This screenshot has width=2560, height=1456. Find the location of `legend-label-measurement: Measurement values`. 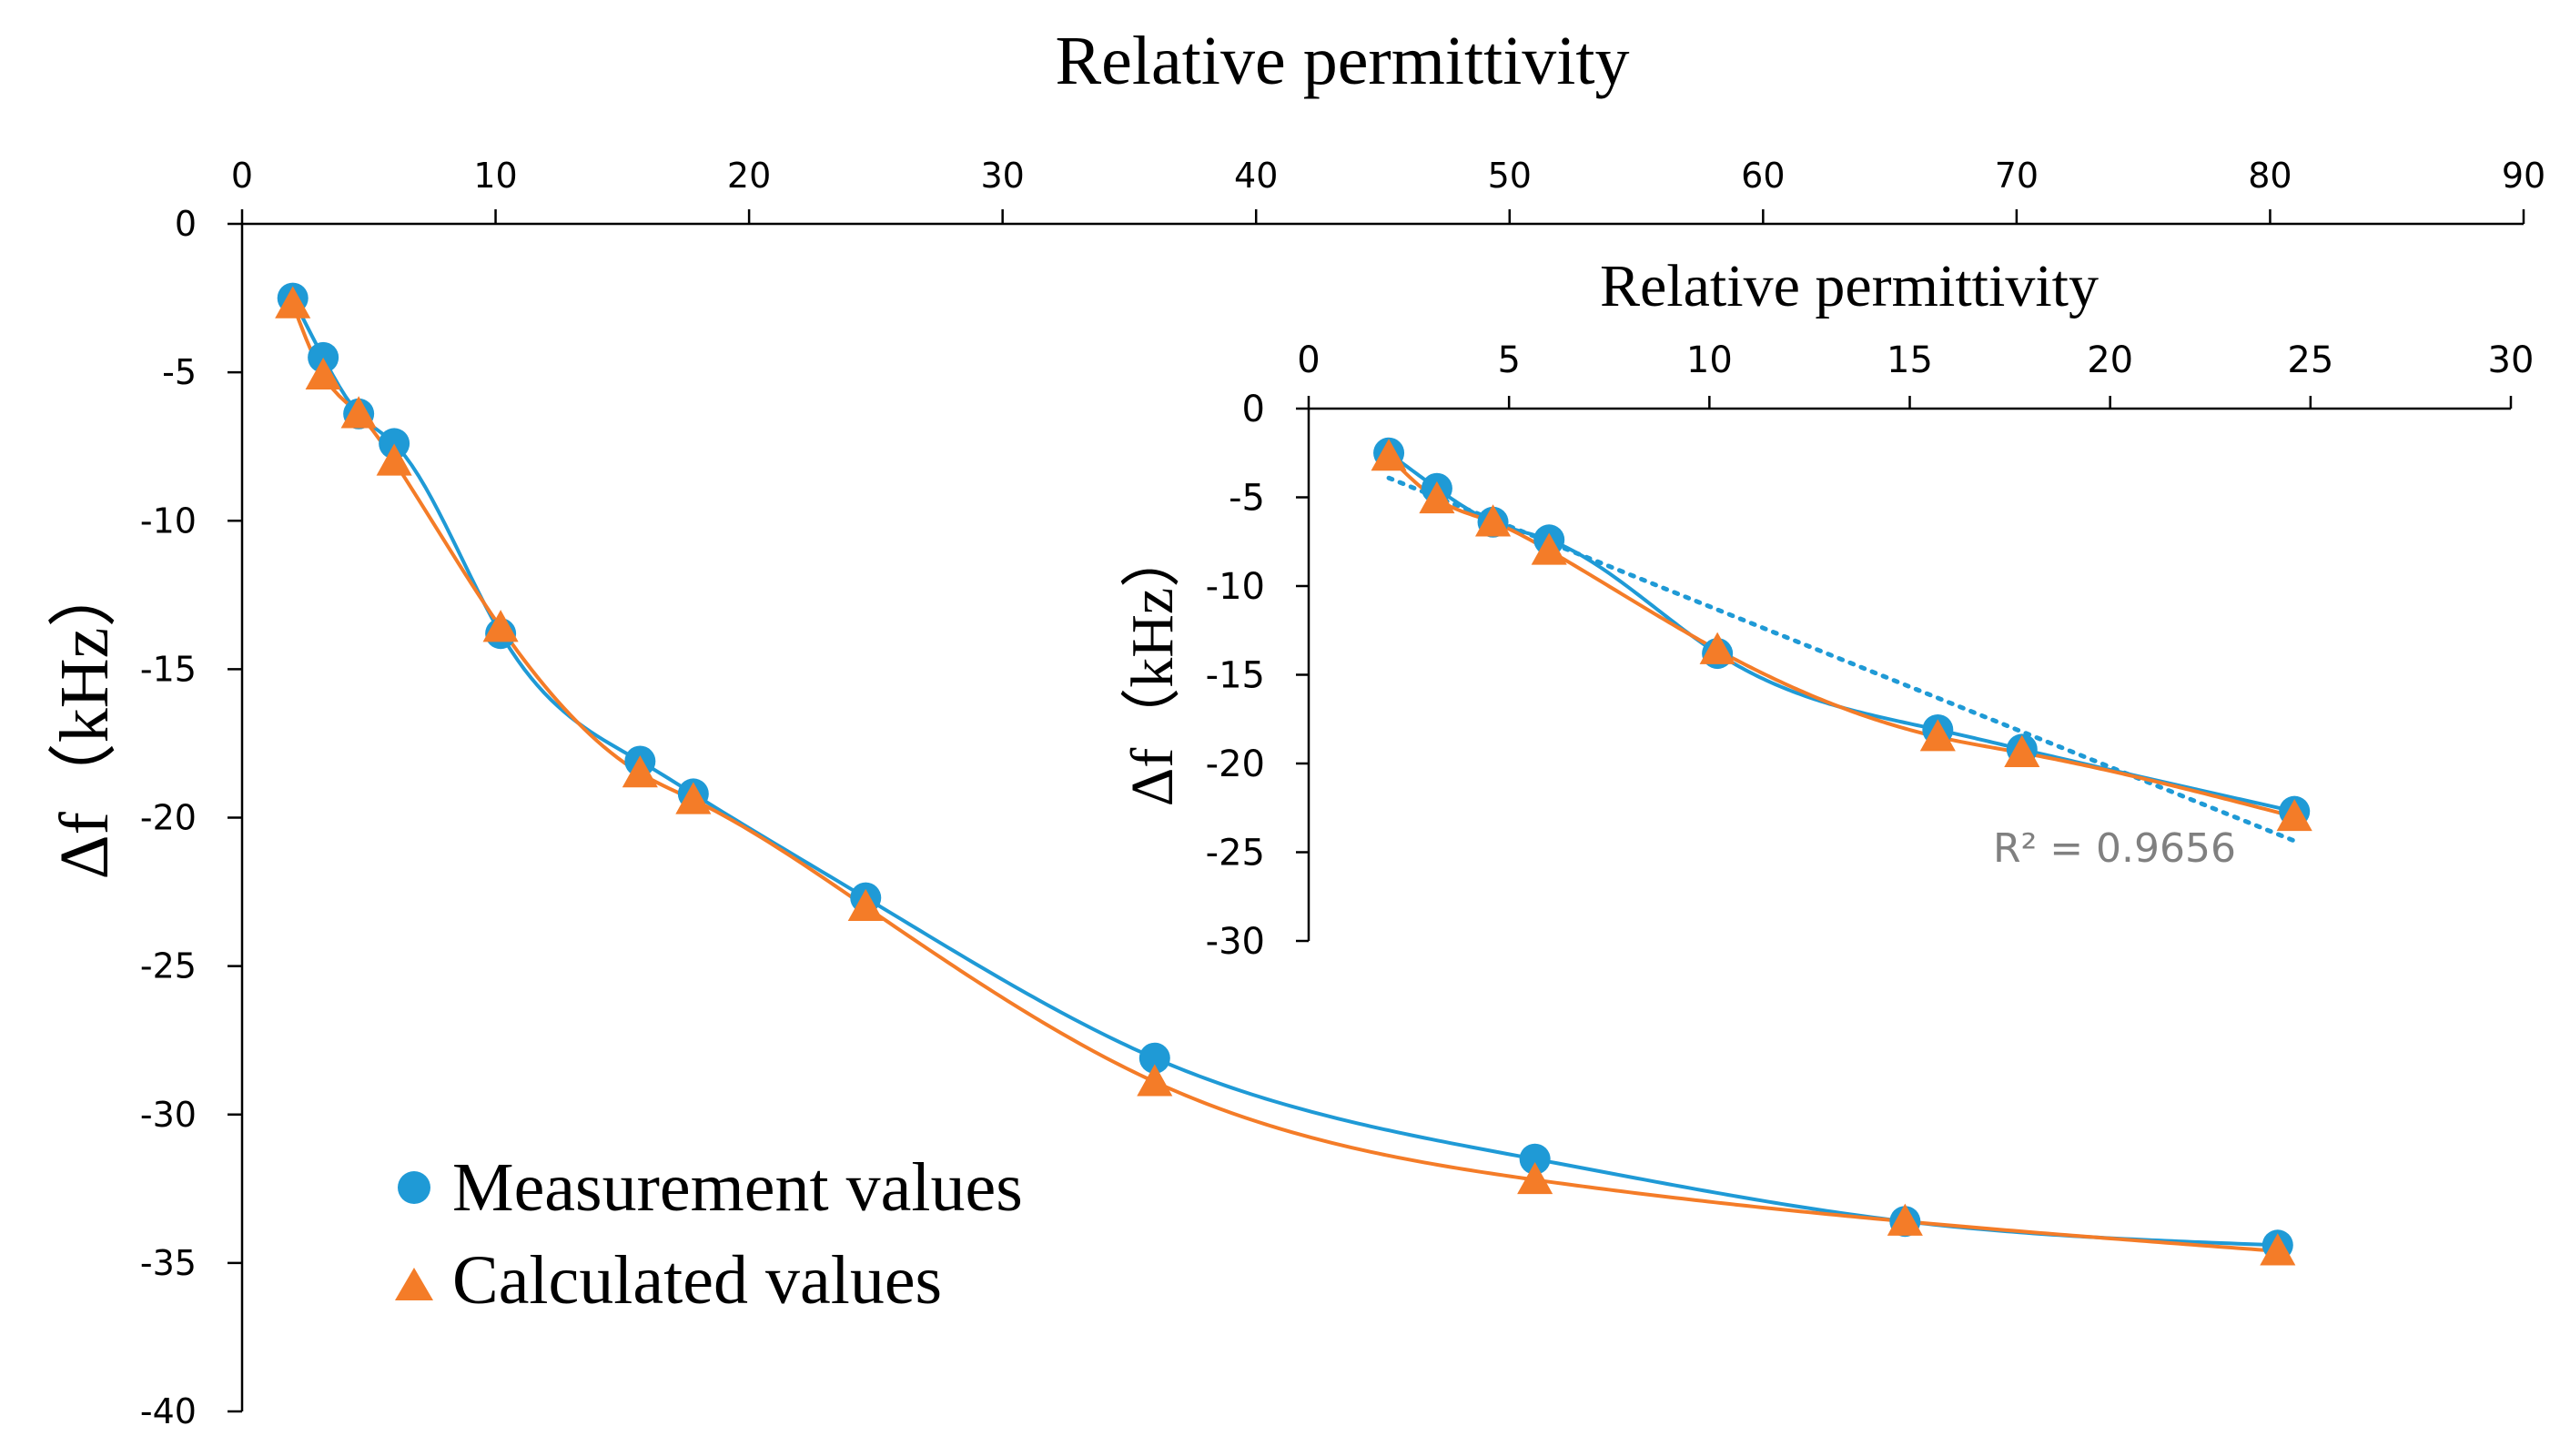

legend-label-measurement: Measurement values is located at coordinates (737, 1188).